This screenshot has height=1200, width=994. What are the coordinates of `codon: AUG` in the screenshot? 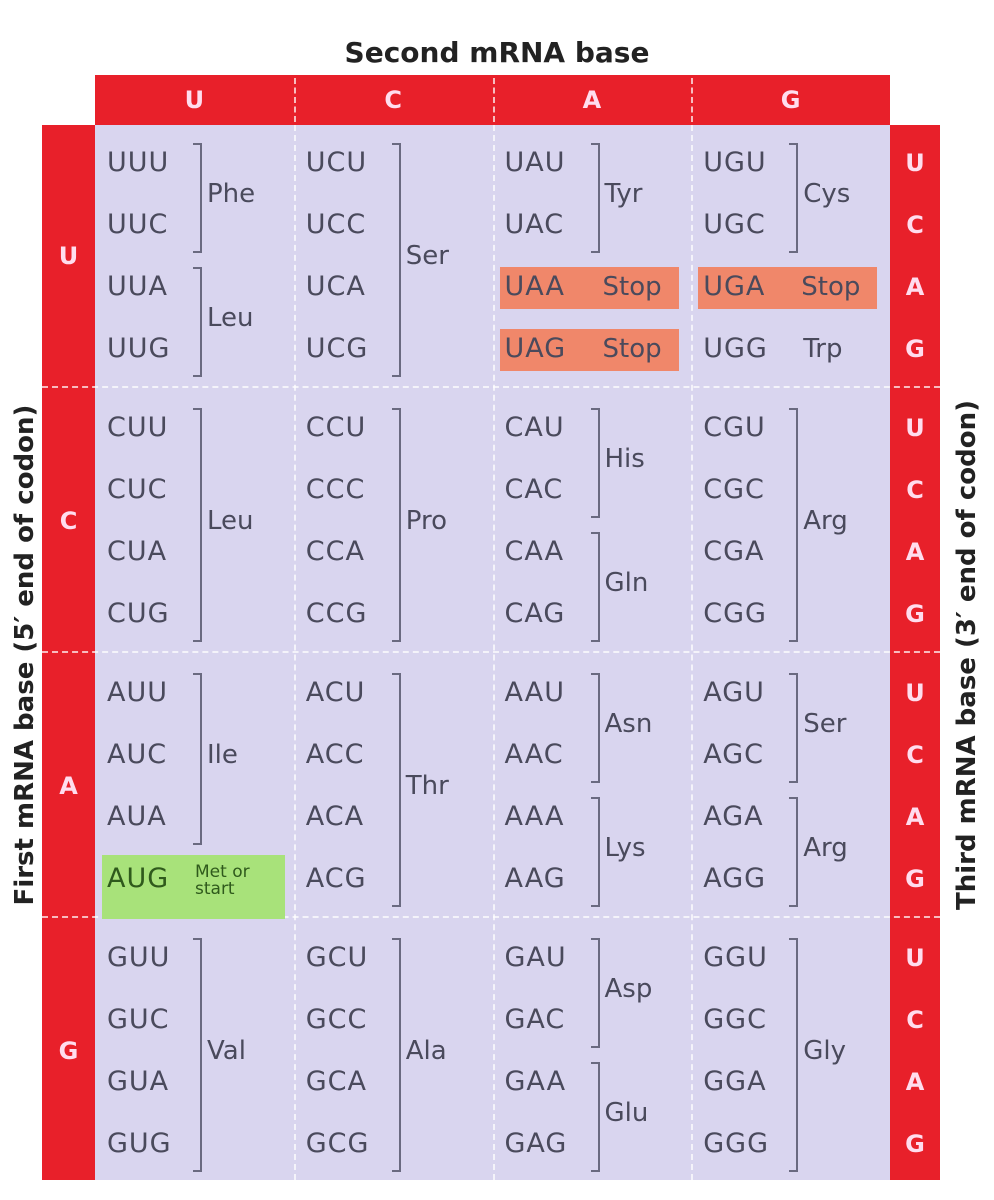 It's located at (138, 878).